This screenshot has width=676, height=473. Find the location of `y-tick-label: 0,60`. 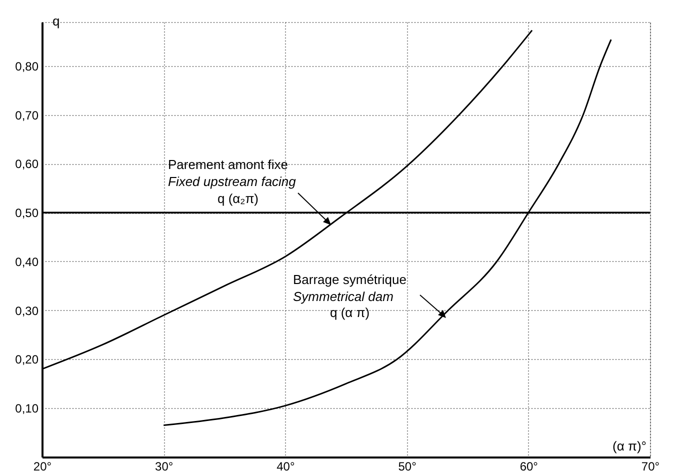

y-tick-label: 0,60 is located at coordinates (27, 164).